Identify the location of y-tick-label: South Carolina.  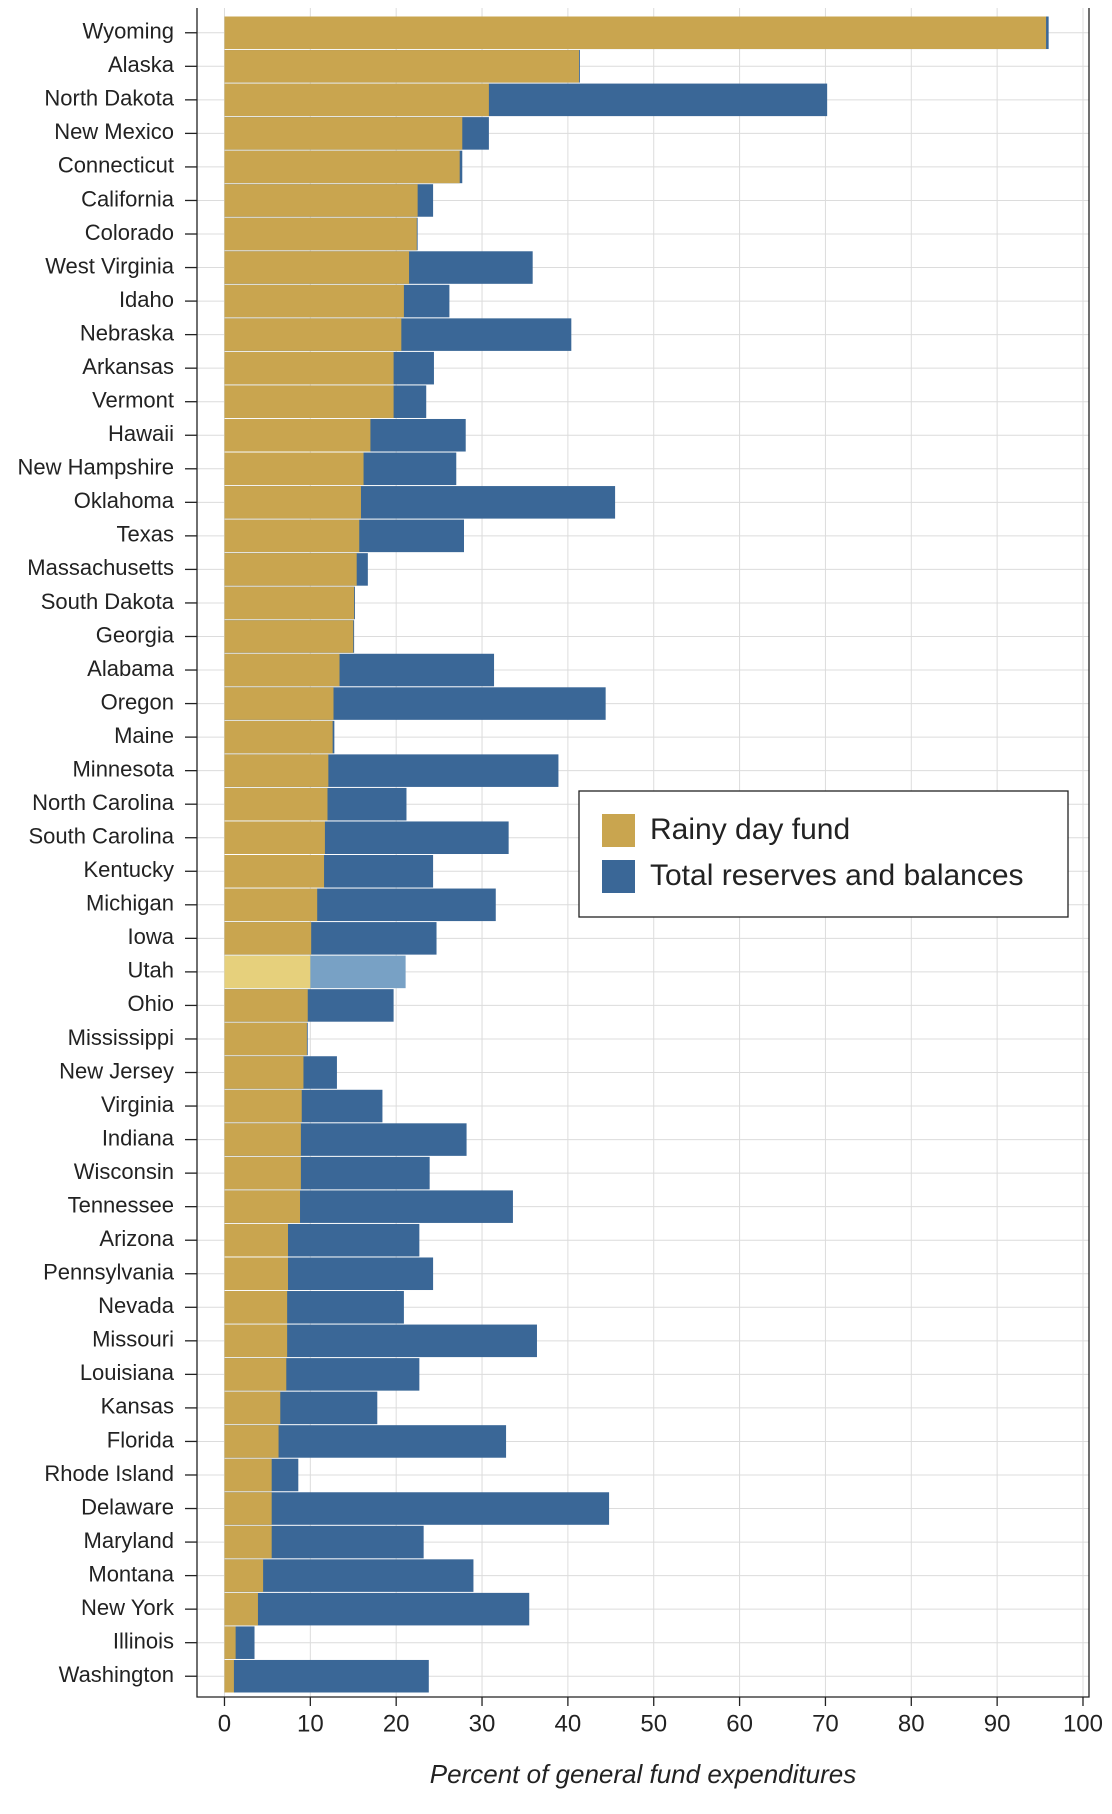
(101, 836).